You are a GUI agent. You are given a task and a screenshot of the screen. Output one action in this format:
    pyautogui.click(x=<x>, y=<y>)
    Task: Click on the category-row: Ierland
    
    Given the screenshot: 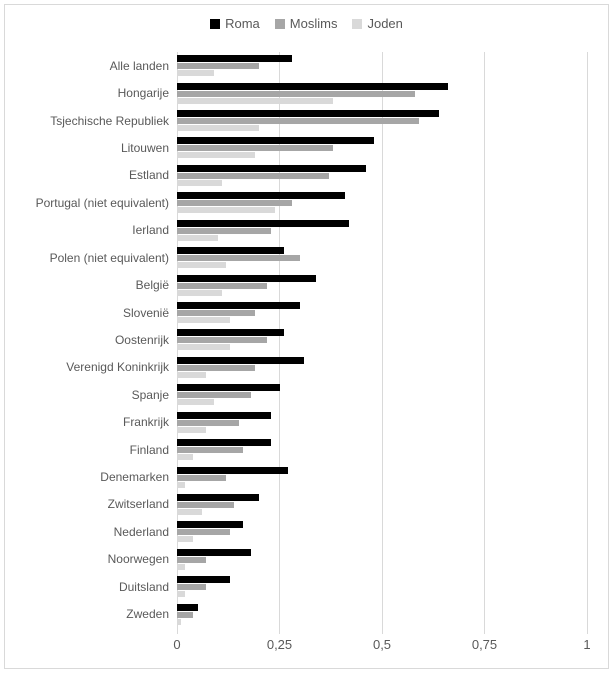 What is the action you would take?
    pyautogui.click(x=293, y=230)
    